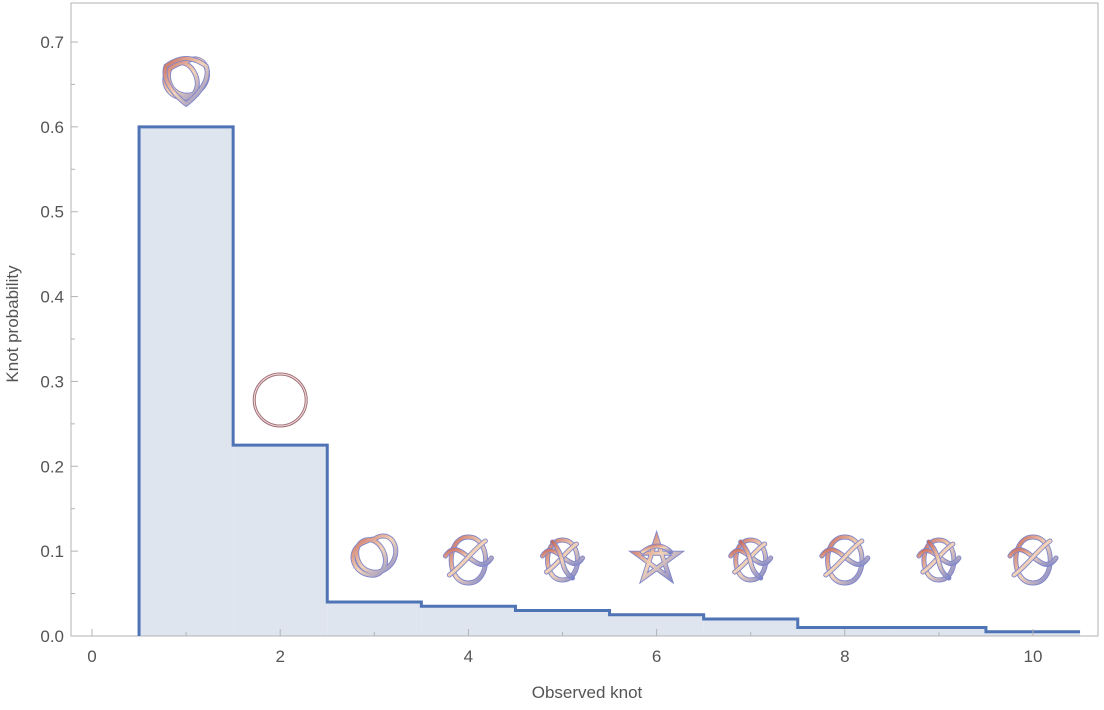  What do you see at coordinates (52, 381) in the screenshot?
I see `y-tick-label: 0.3` at bounding box center [52, 381].